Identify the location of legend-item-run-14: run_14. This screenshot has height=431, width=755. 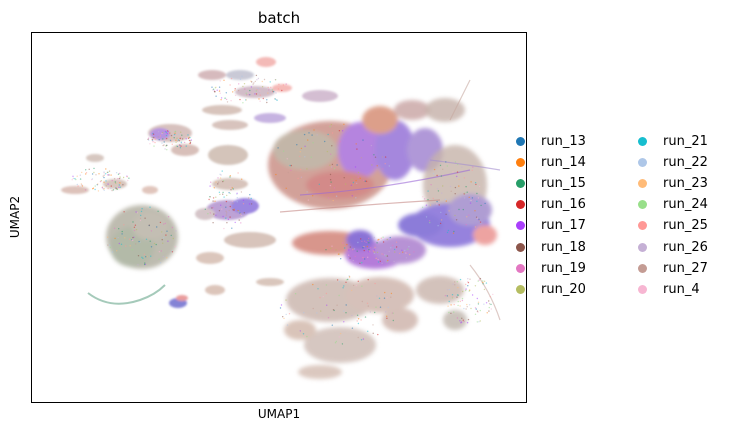
(551, 162).